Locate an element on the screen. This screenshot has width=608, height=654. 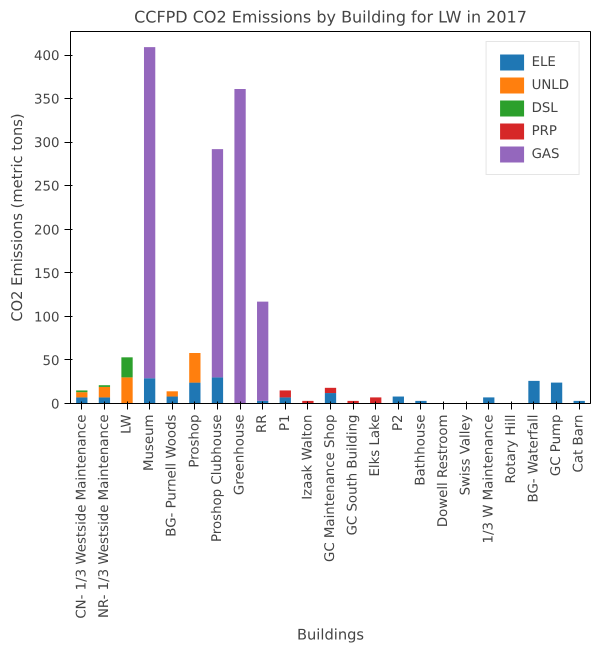
x-tick-label: P2 is located at coordinates (398, 423).